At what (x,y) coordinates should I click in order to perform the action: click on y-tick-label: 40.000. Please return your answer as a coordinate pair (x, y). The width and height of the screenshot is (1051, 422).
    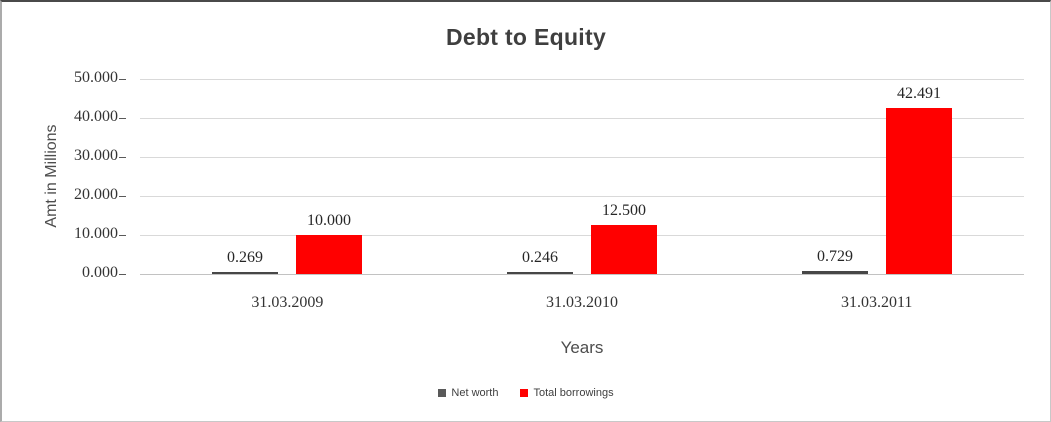
    Looking at the image, I should click on (96, 116).